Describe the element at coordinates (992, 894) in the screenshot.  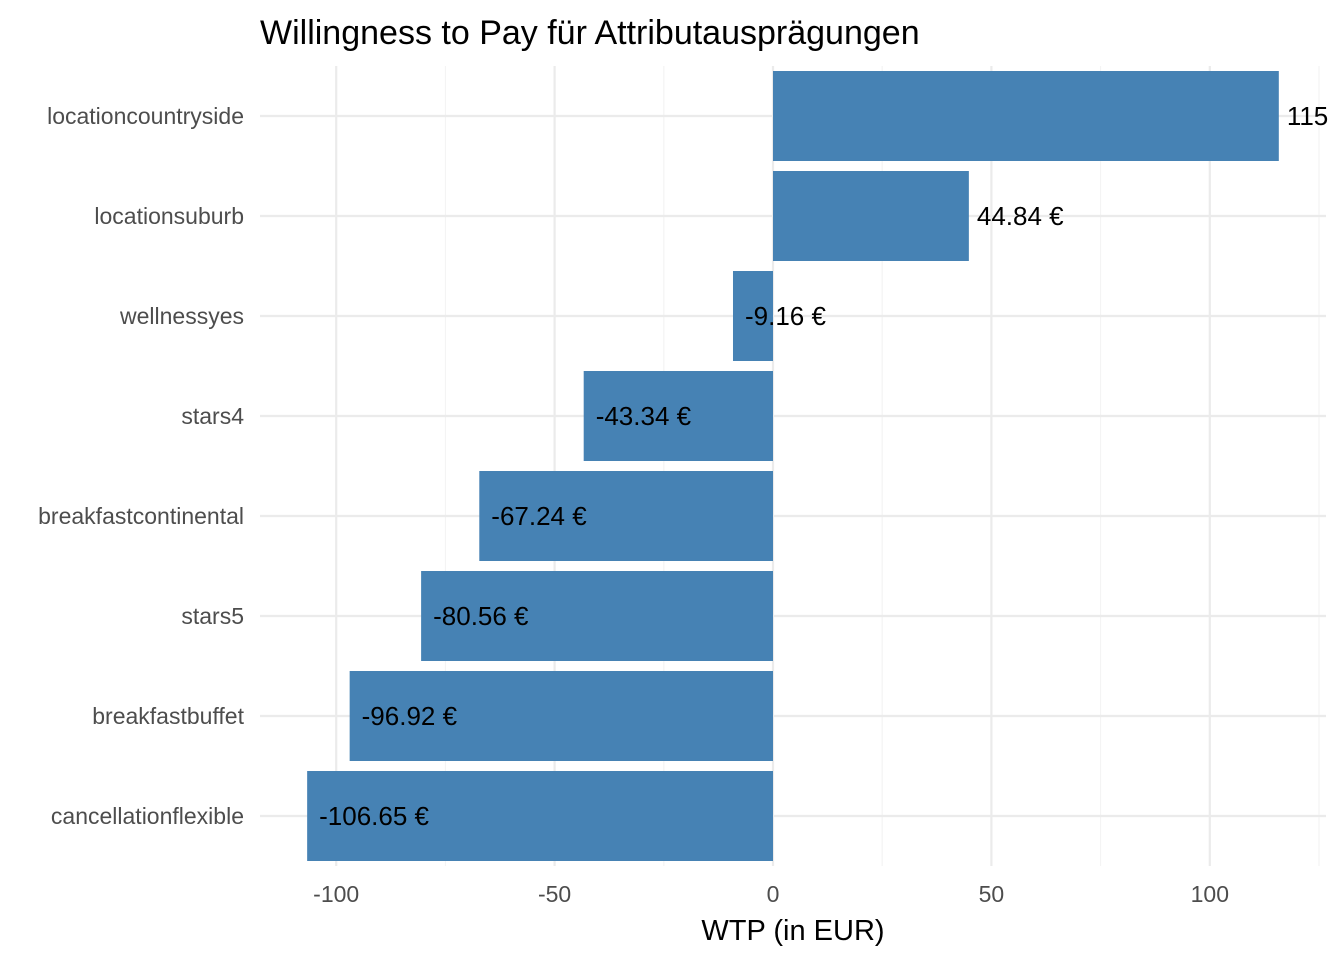
I see `x-tick-label: 50` at that location.